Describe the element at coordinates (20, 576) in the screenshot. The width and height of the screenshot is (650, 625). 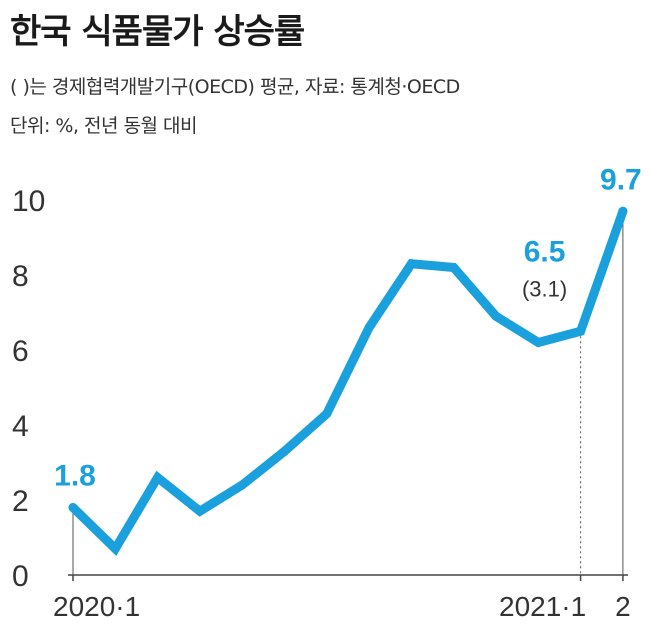
I see `y-tick-label: 0` at that location.